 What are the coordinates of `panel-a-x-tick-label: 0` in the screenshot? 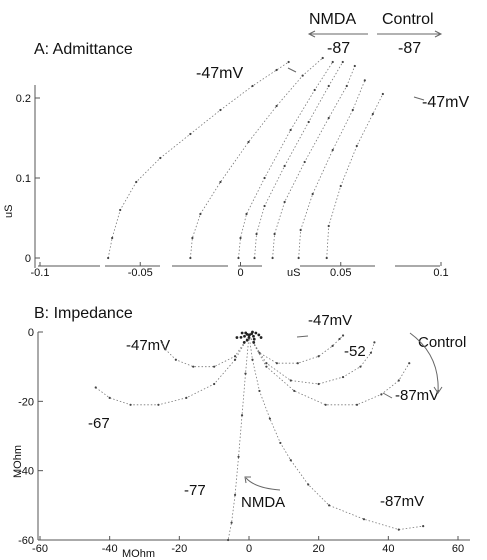 It's located at (240, 273).